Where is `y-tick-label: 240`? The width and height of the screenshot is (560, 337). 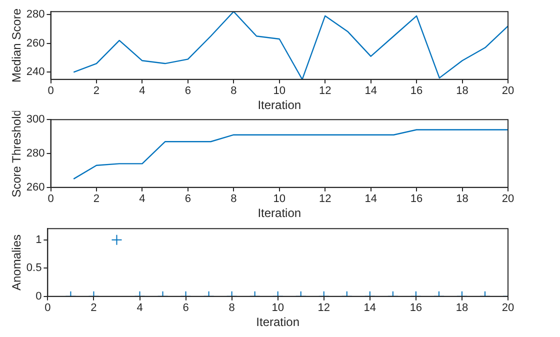 y-tick-label: 240 is located at coordinates (35, 72).